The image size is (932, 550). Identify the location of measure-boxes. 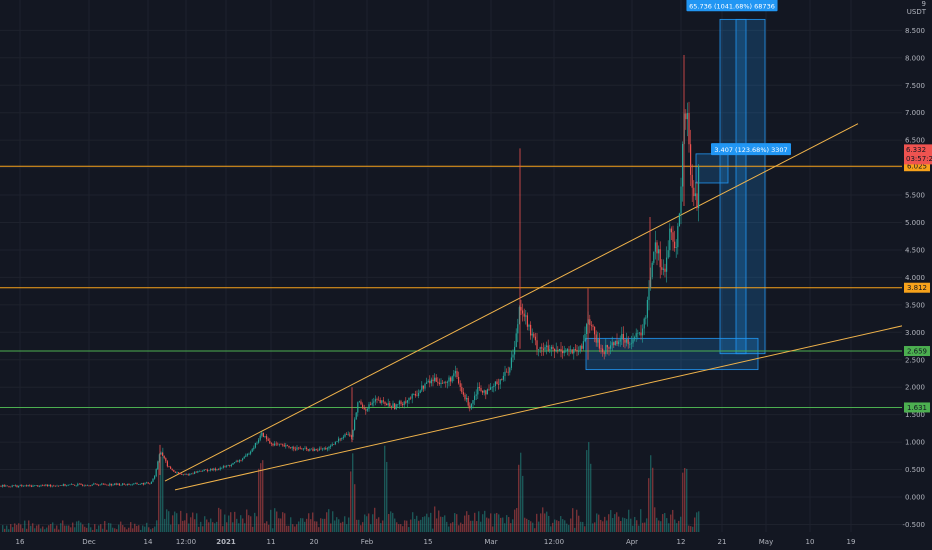
(675, 194).